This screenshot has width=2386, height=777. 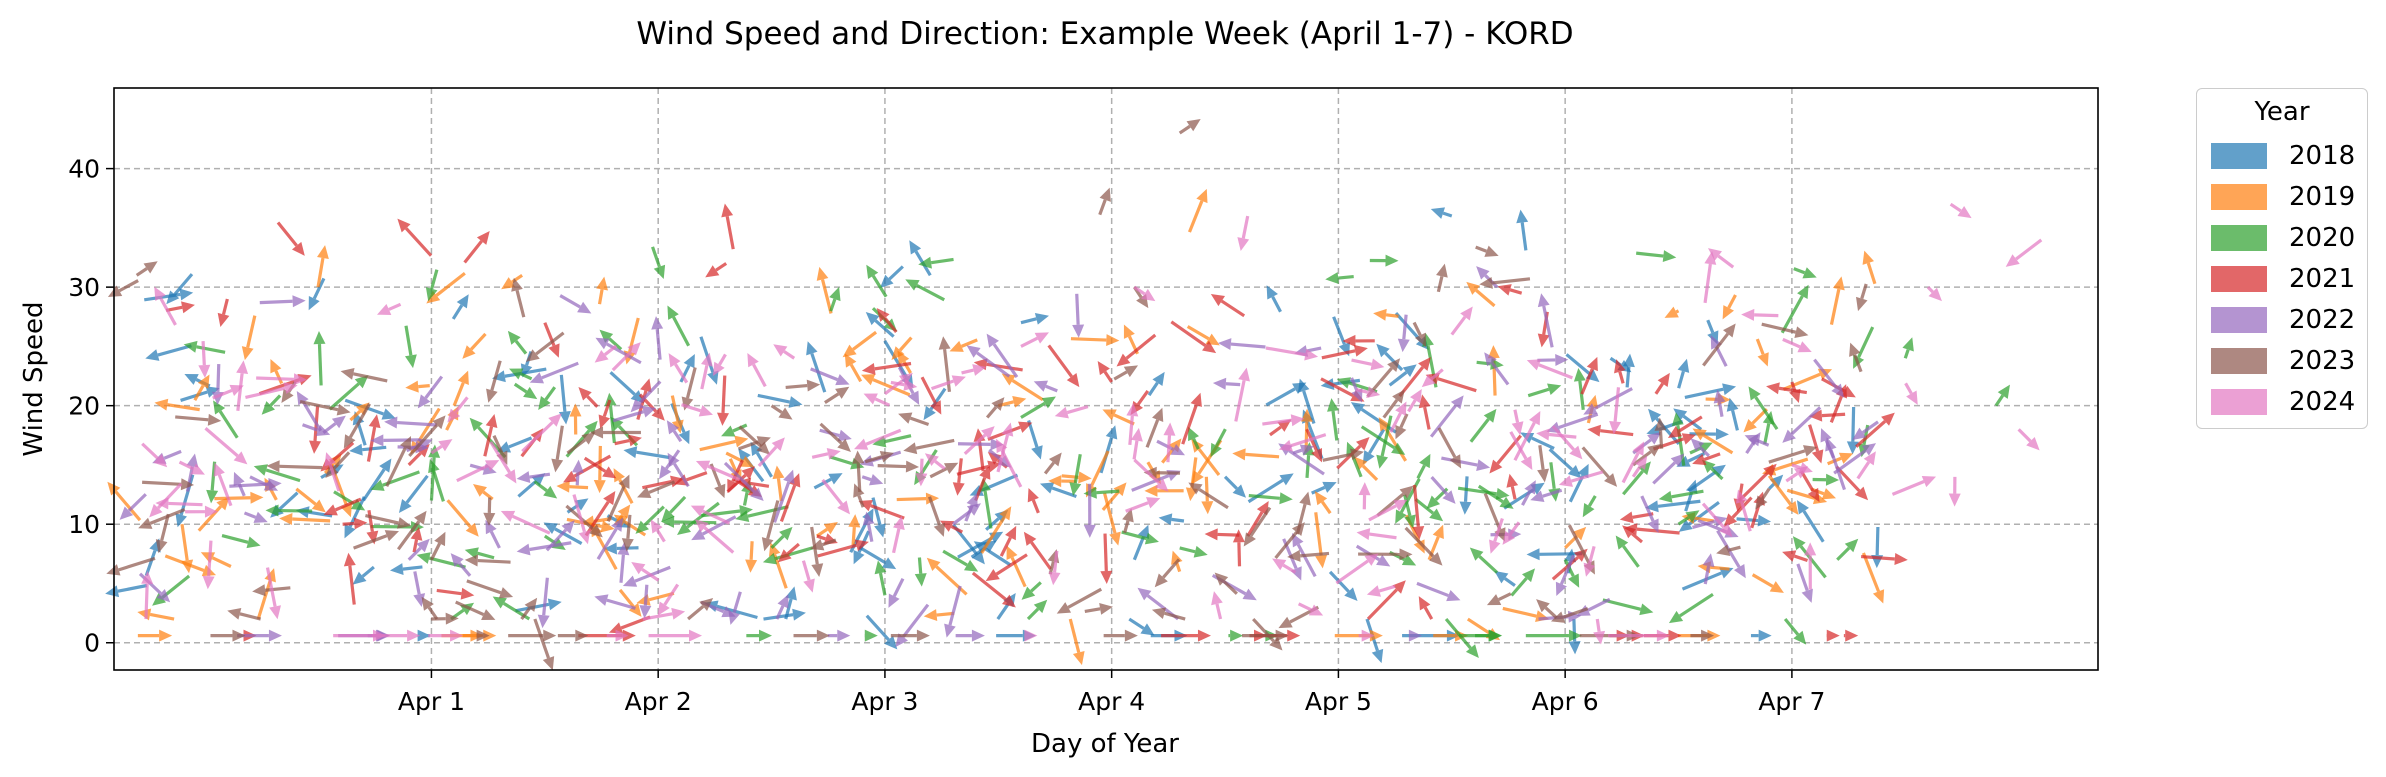 I want to click on legend-item-2021: 2021, so click(x=2283, y=279).